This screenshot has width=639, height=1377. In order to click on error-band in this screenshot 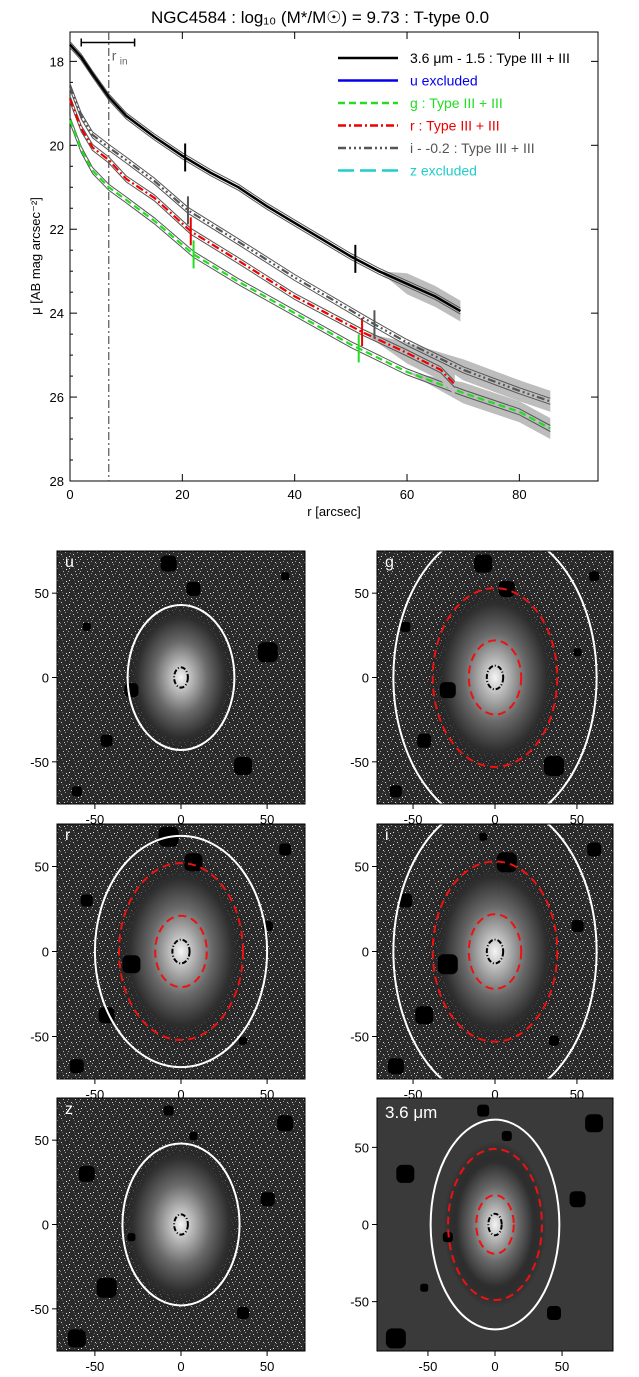, I will do `click(265, 183)`.